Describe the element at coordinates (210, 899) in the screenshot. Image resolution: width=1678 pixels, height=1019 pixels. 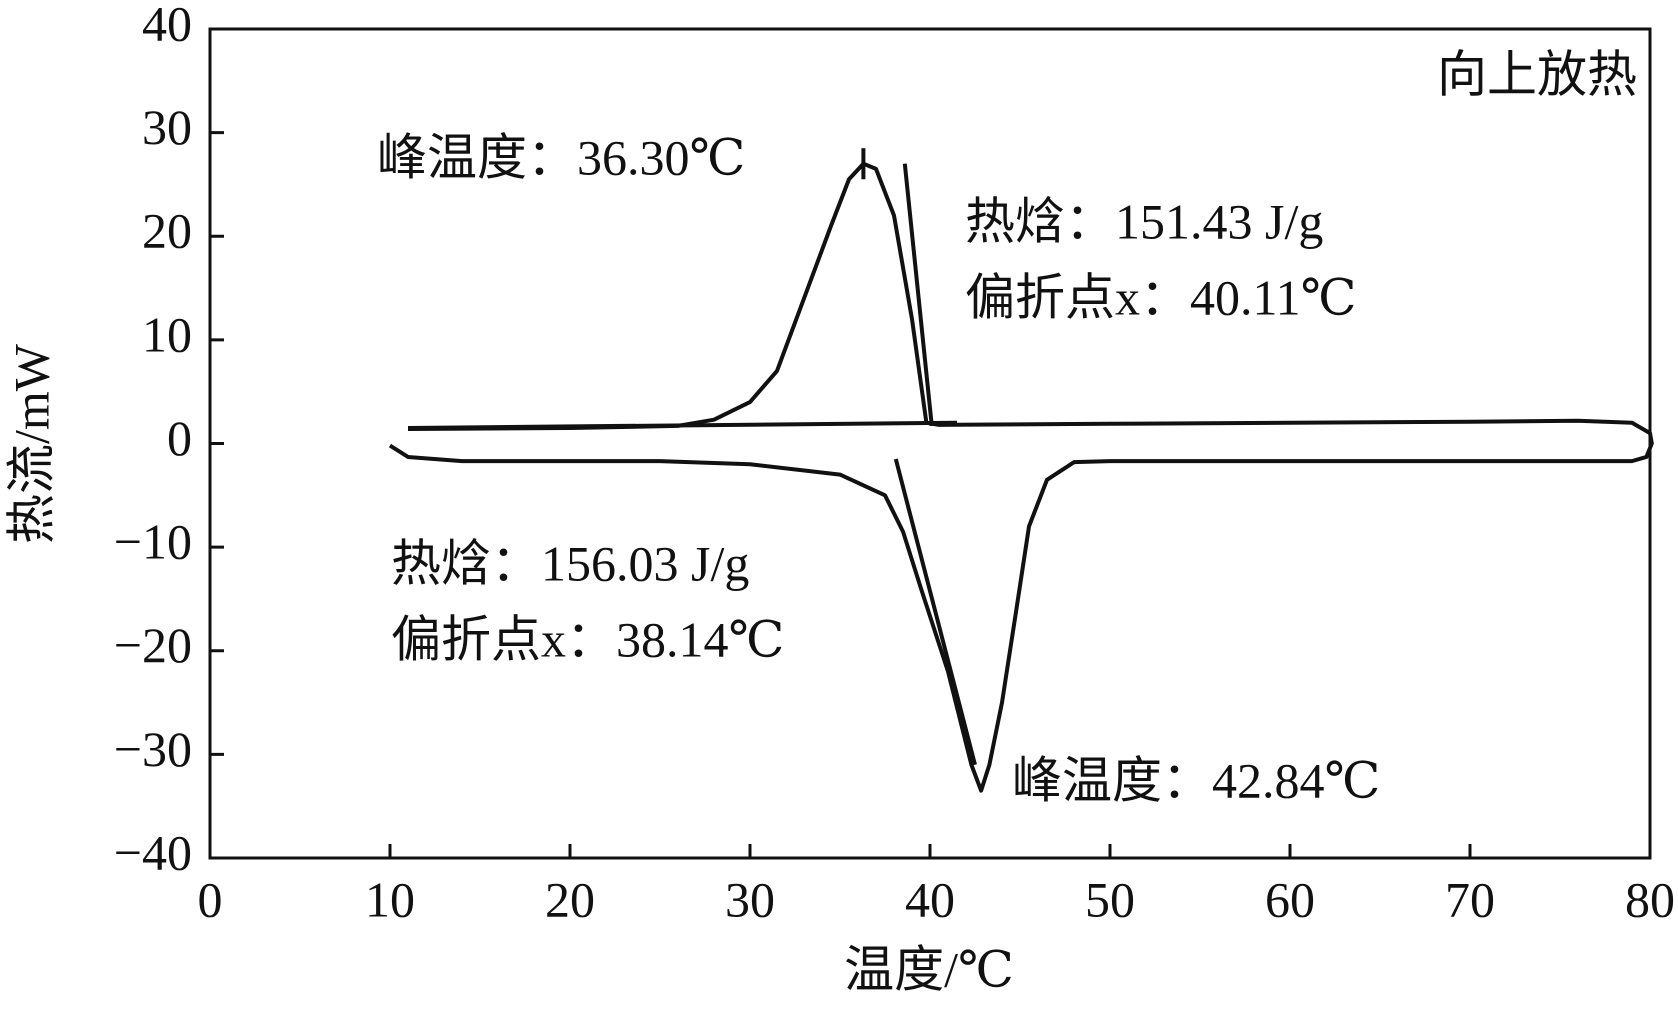
I see `x-tick-label: 0` at that location.